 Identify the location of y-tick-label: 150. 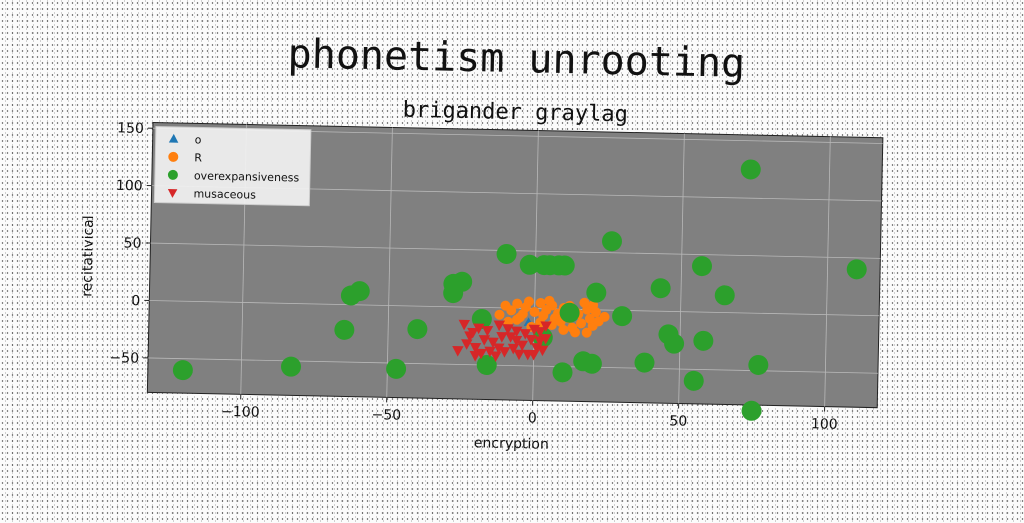
(130, 128).